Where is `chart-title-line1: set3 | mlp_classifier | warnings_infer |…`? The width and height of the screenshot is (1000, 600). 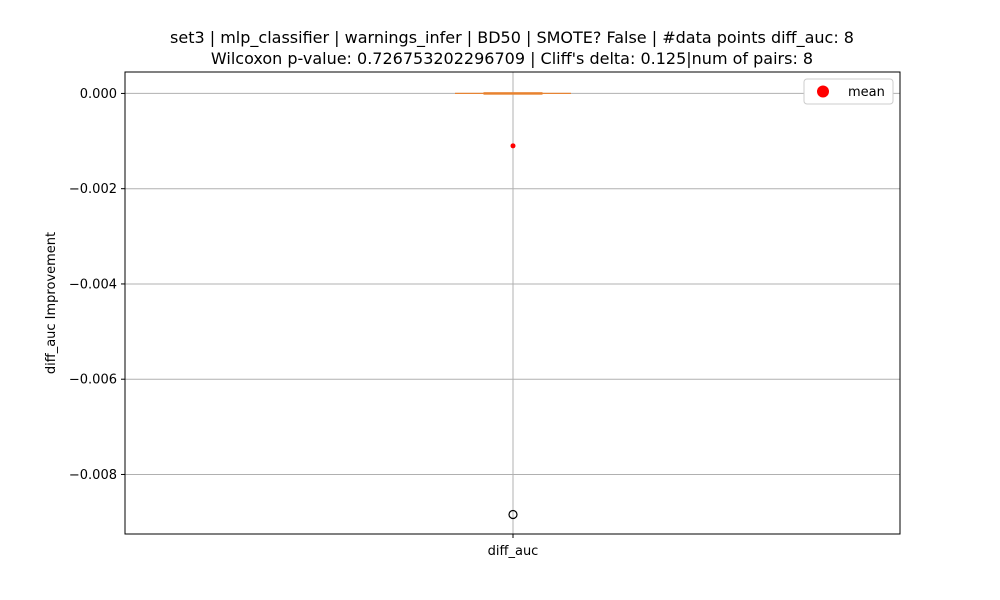 chart-title-line1: set3 | mlp_classifier | warnings_infer |… is located at coordinates (512, 38).